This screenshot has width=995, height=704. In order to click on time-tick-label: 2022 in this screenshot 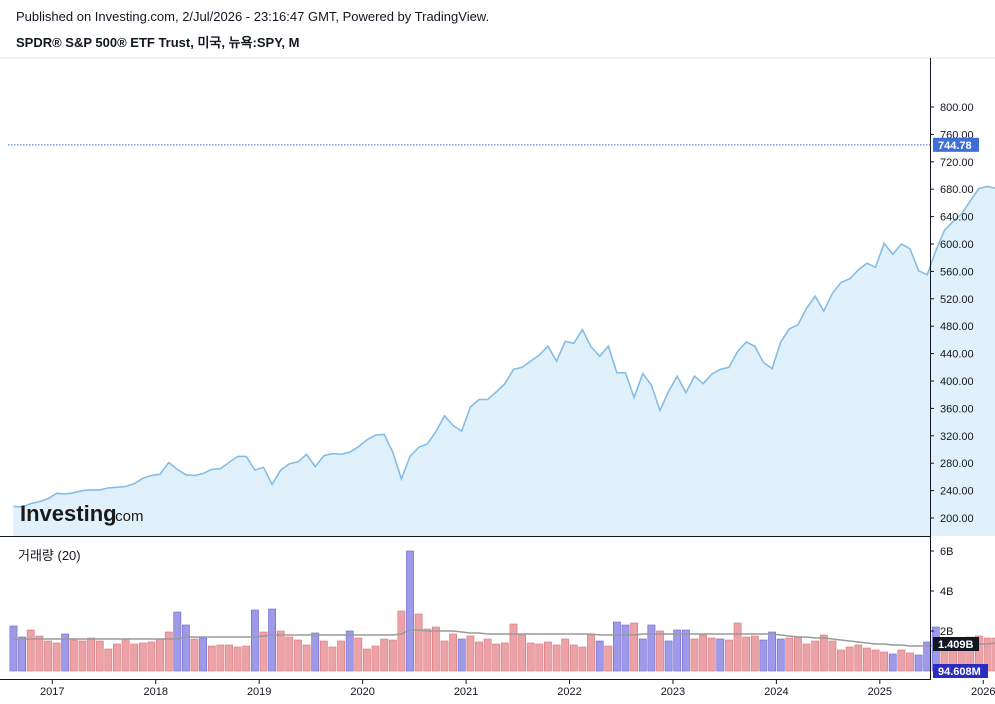, I will do `click(569, 692)`.